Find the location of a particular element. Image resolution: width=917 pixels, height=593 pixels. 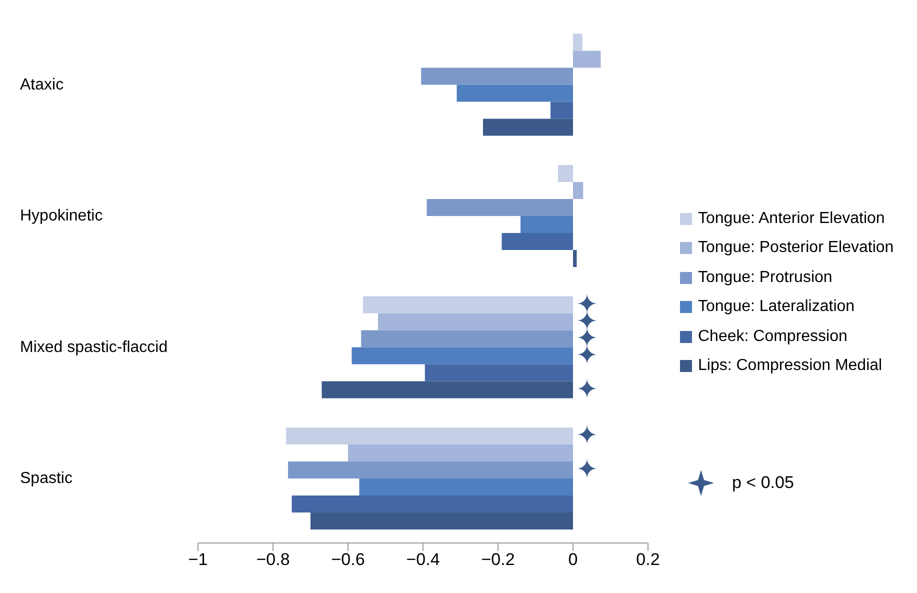

x-tick-label: −0.8 is located at coordinates (273, 560).